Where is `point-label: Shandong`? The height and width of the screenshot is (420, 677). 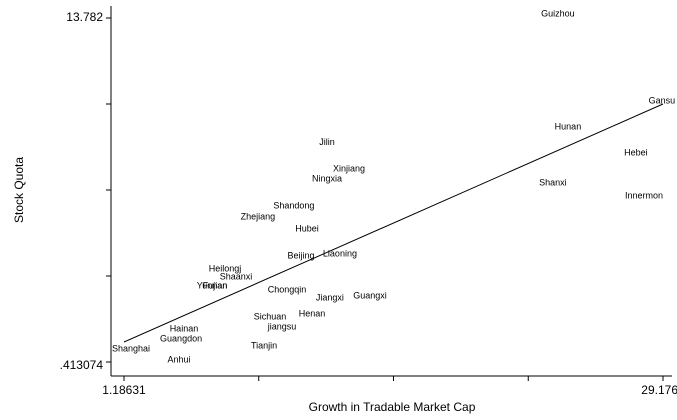
point-label: Shandong is located at coordinates (293, 205).